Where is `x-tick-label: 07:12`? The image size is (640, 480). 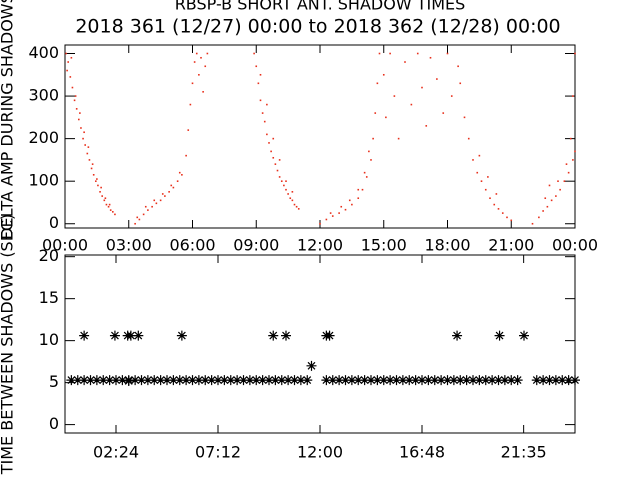 x-tick-label: 07:12 is located at coordinates (218, 452).